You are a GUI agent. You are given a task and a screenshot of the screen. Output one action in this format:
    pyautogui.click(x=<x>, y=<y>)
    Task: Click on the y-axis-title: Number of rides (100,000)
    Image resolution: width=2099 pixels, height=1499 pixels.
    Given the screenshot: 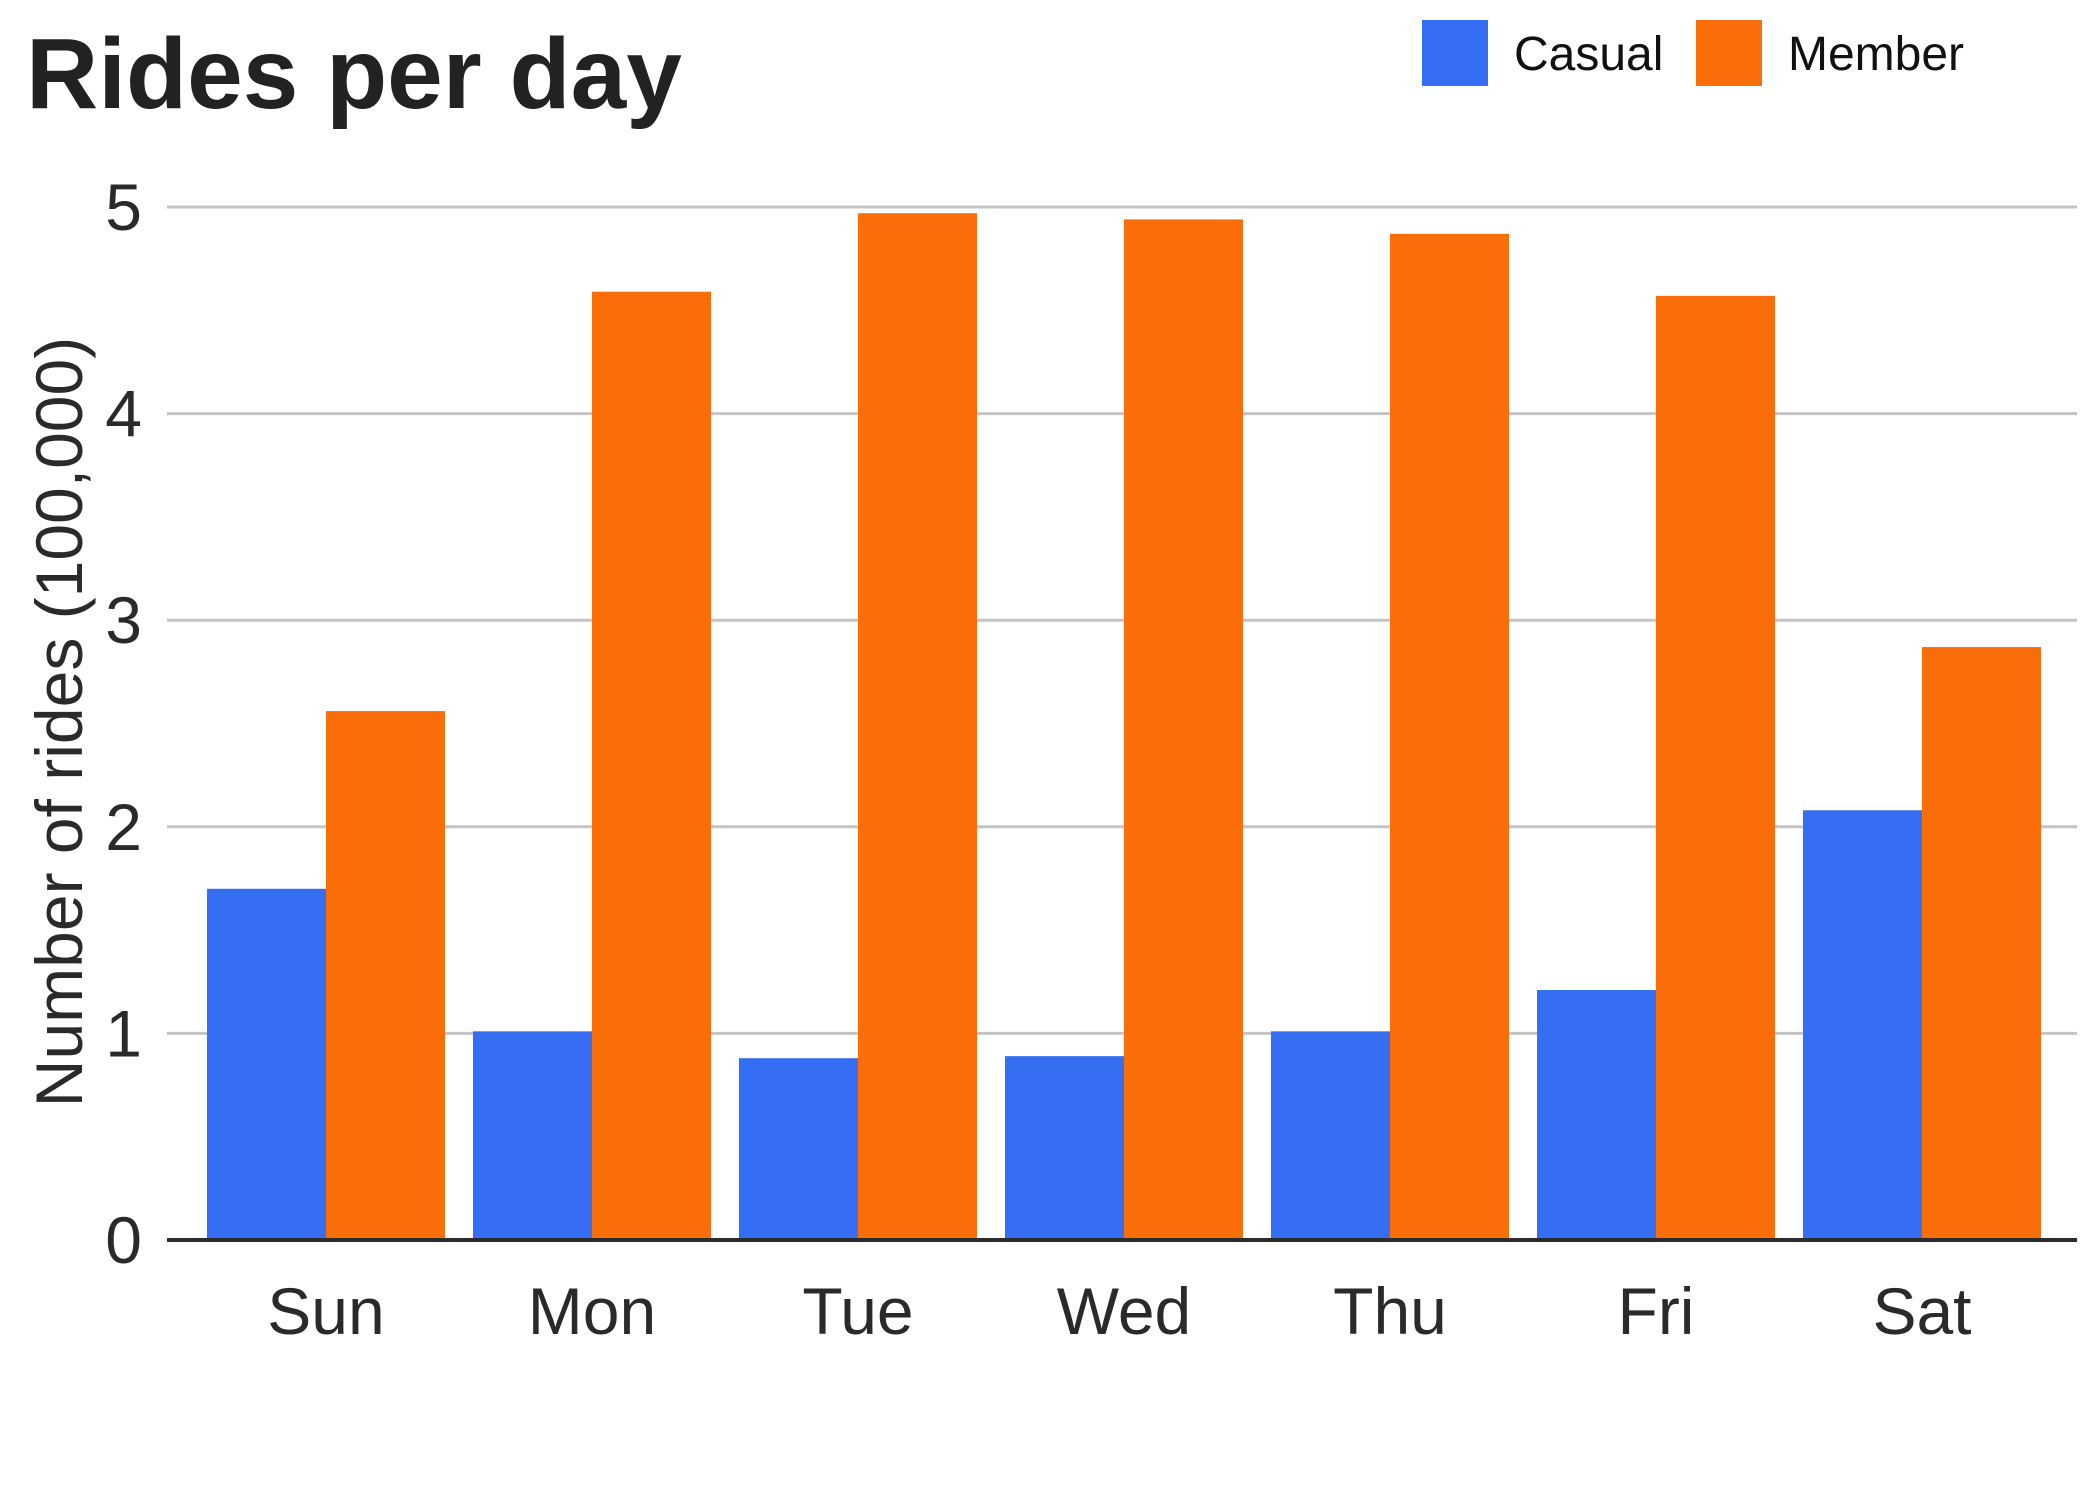 What is the action you would take?
    pyautogui.click(x=59, y=722)
    